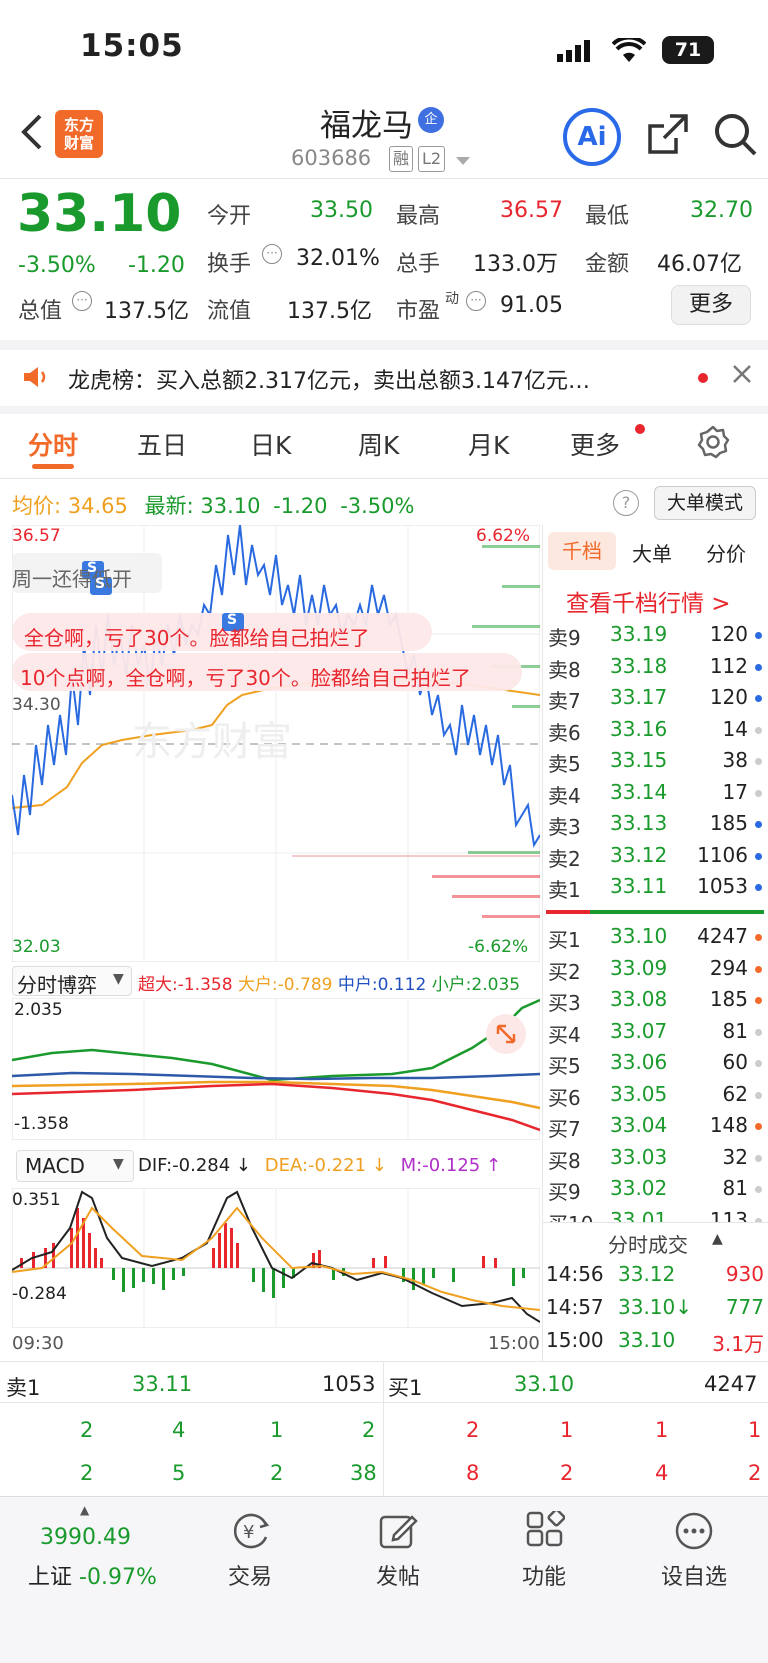 Image resolution: width=768 pixels, height=1663 pixels. I want to click on bid-row: 买10 33.01 113, so click(655, 1214).